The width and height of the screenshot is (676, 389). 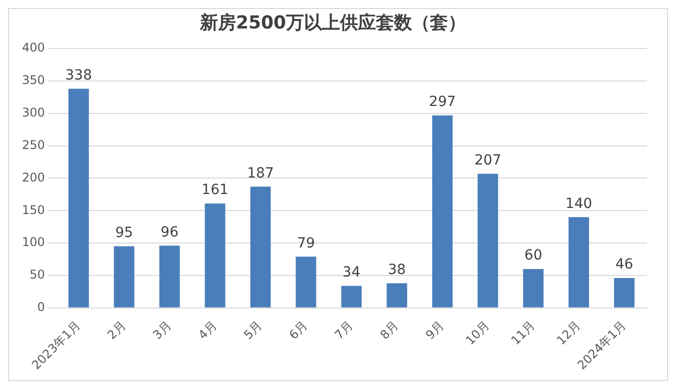 What do you see at coordinates (33, 209) in the screenshot?
I see `y-tick-label: 150` at bounding box center [33, 209].